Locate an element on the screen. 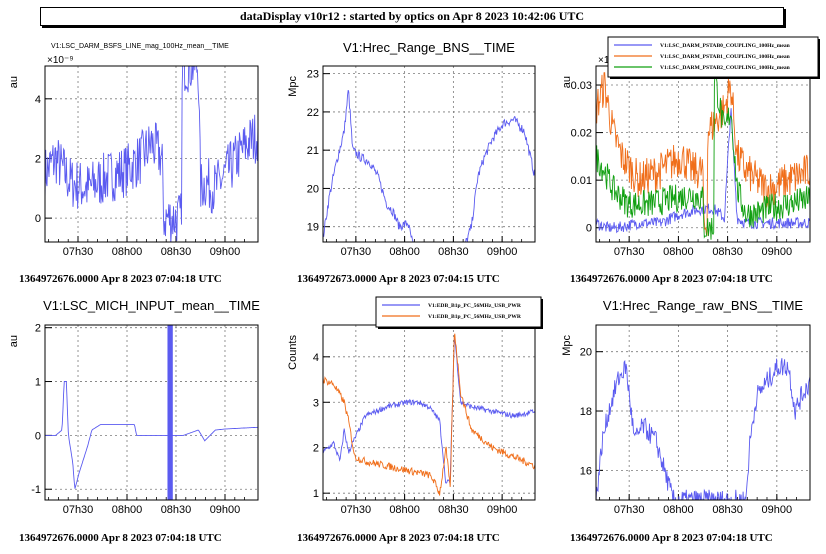 This screenshot has width=826, height=554. y-tick-label: -1 is located at coordinates (36, 490).